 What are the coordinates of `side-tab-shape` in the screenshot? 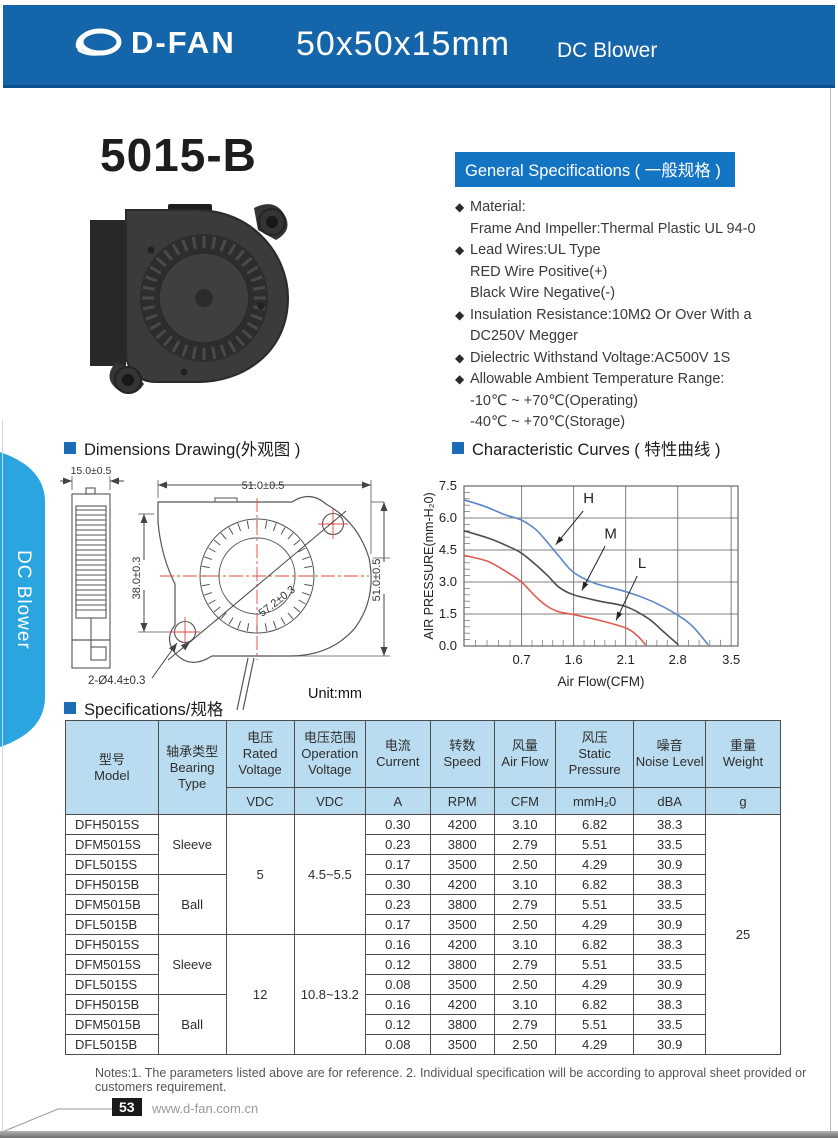 It's located at (22, 599).